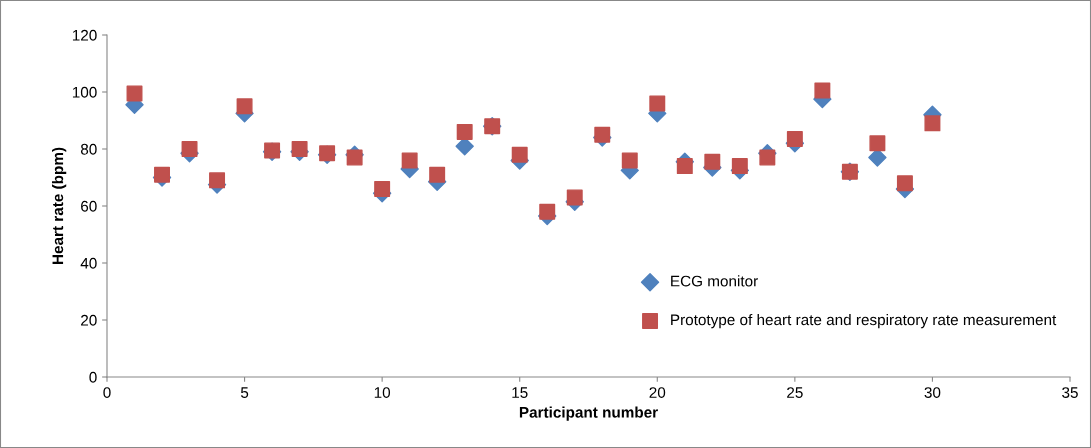  Describe the element at coordinates (382, 392) in the screenshot. I see `x-tick-label: 10` at that location.